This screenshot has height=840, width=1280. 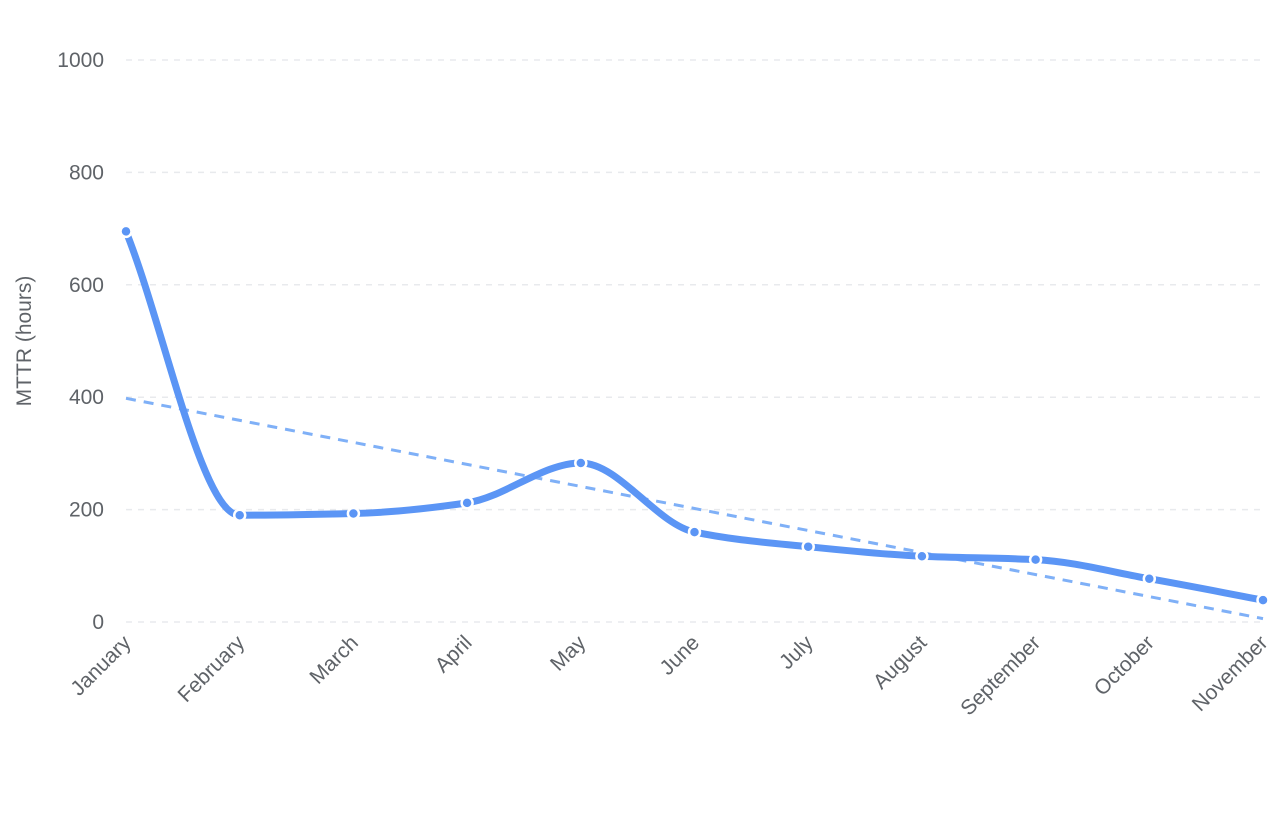 What do you see at coordinates (86, 397) in the screenshot?
I see `y-tick-label: 400` at bounding box center [86, 397].